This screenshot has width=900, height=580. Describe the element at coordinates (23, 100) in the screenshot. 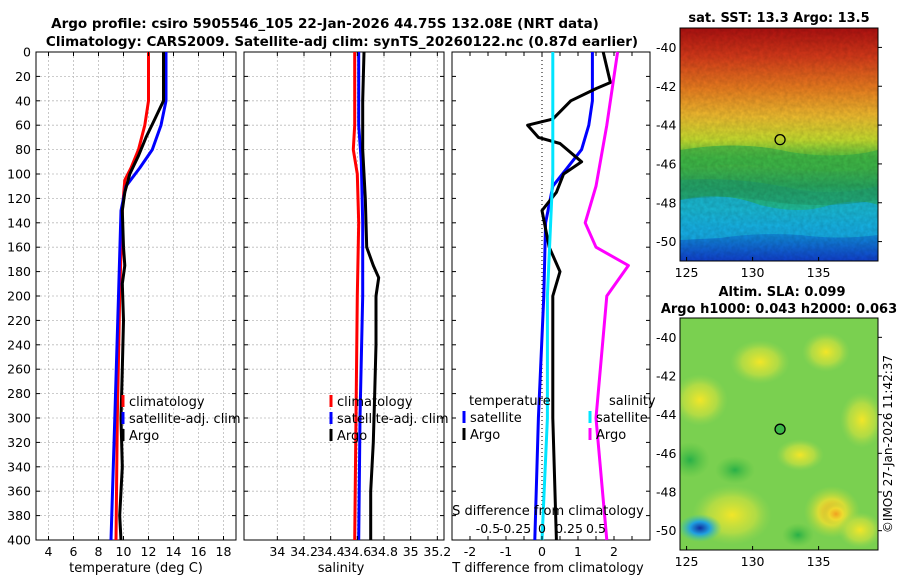

I see `depth-tick-label: 40` at that location.